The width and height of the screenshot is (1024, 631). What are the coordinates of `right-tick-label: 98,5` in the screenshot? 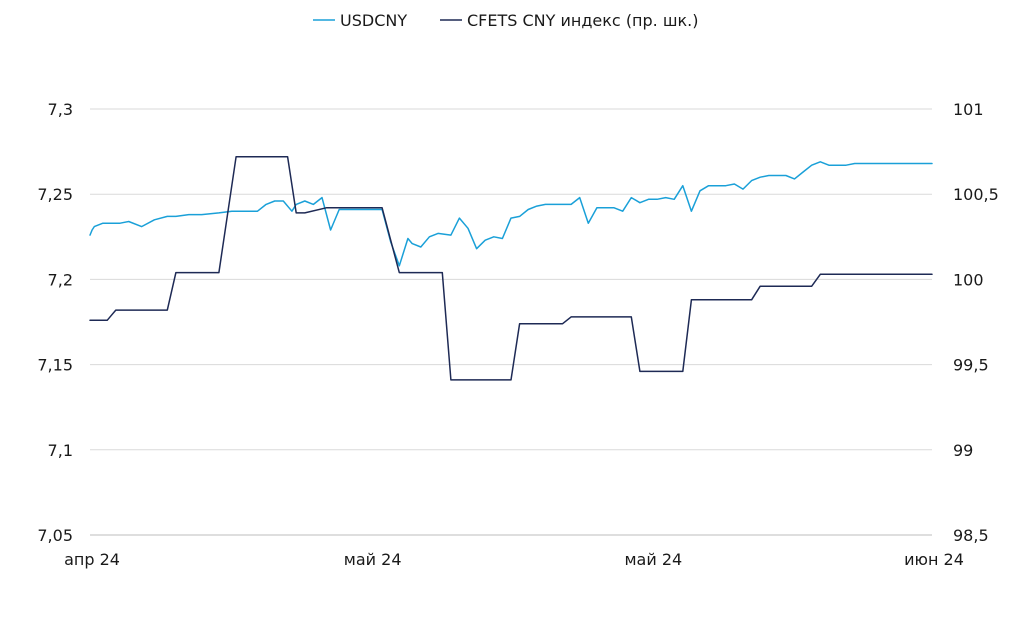 It's located at (971, 535).